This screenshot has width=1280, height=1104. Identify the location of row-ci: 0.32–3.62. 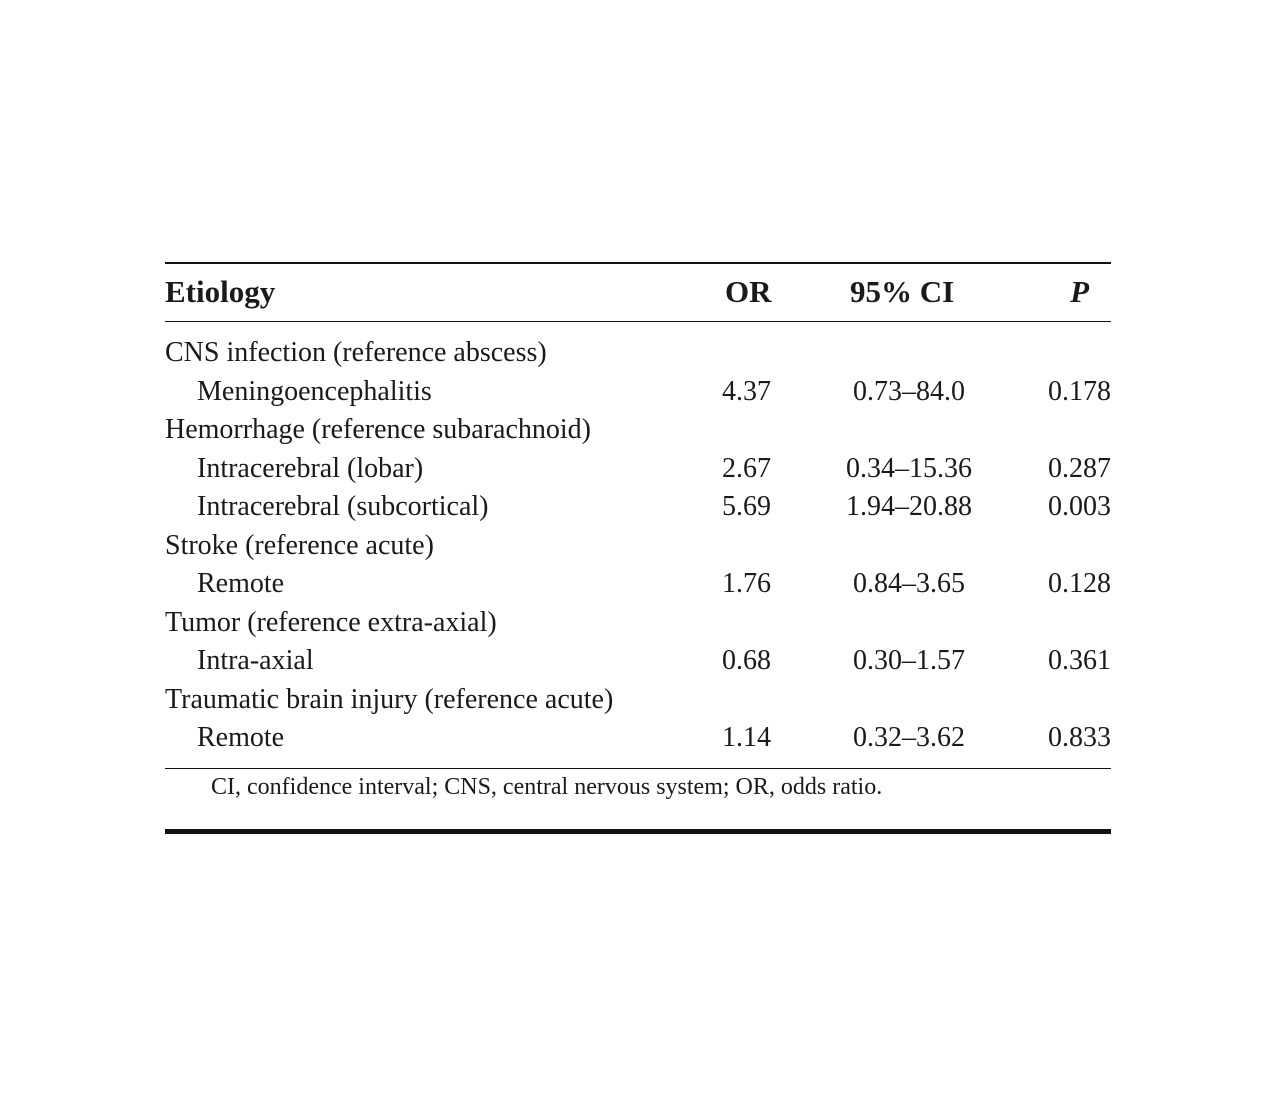
(909, 737).